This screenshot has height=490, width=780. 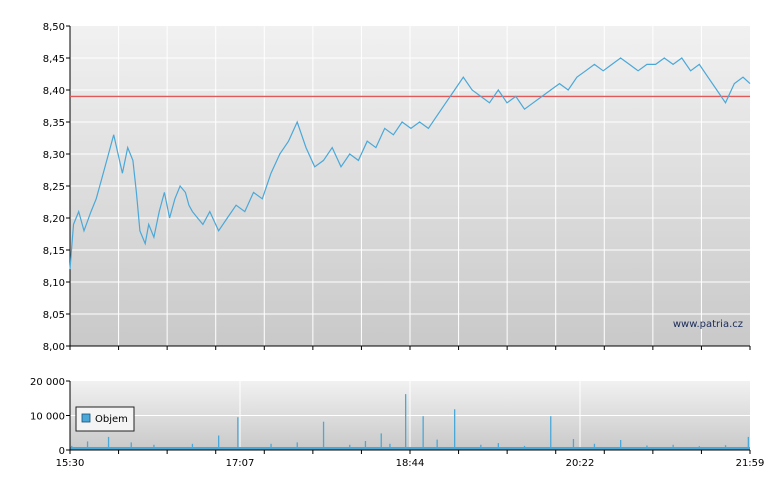 What do you see at coordinates (410, 348) in the screenshot?
I see `price-x-tick-marks` at bounding box center [410, 348].